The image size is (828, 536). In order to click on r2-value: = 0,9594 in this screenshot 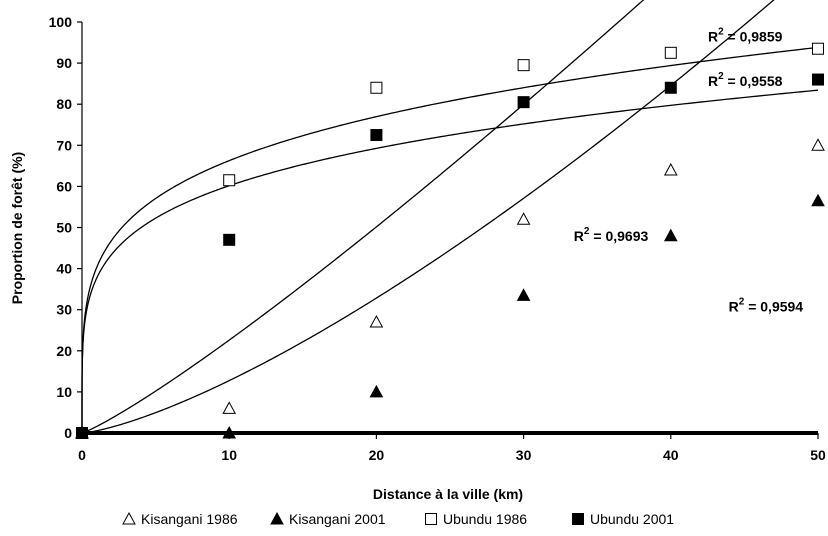, I will do `click(773, 307)`.